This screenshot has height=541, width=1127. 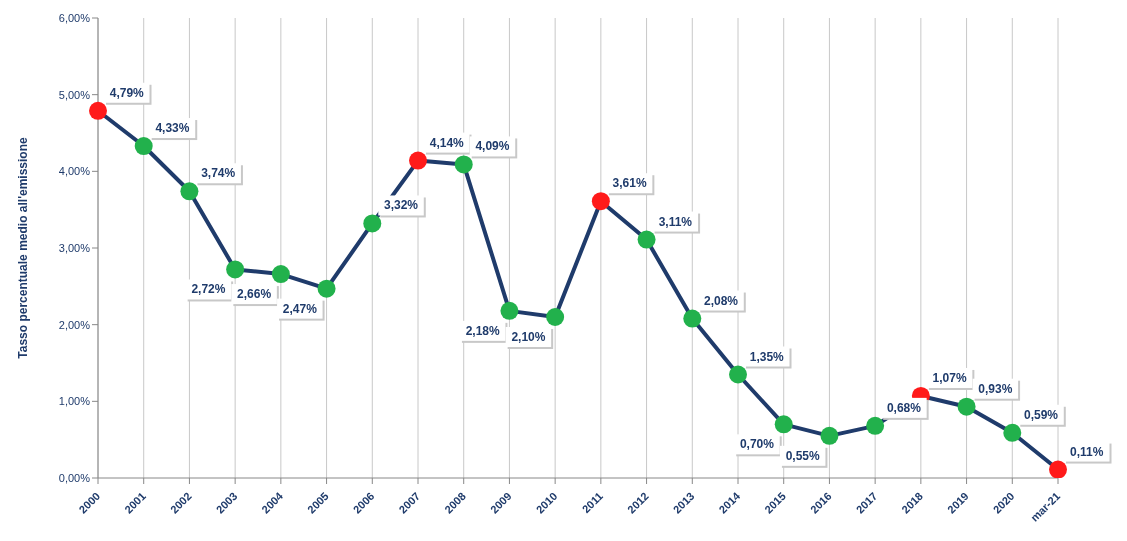 I want to click on data-label: 0,93%, so click(x=995, y=388).